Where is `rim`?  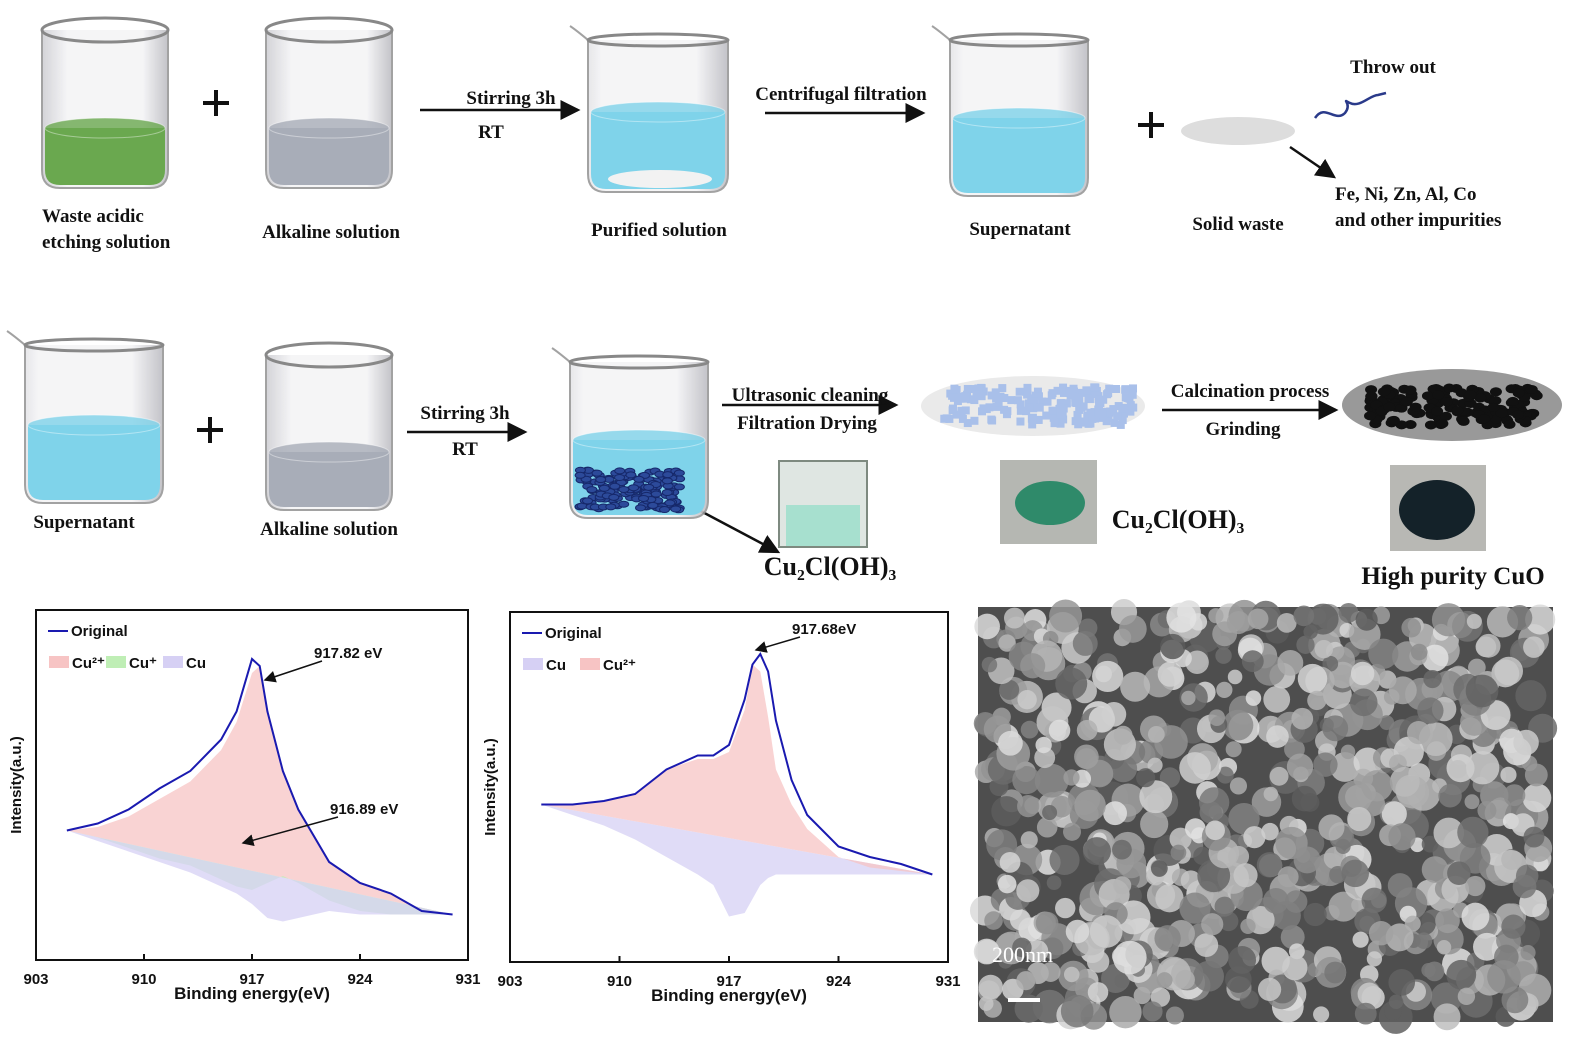 rim is located at coordinates (329, 355).